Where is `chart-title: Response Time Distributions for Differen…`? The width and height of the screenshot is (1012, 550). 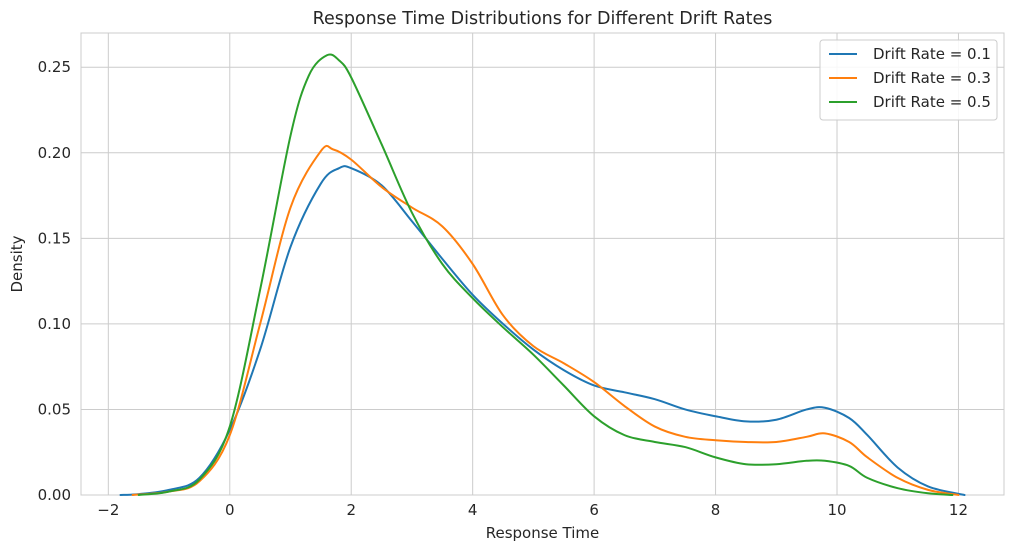
chart-title: Response Time Distributions for Differen… is located at coordinates (543, 19).